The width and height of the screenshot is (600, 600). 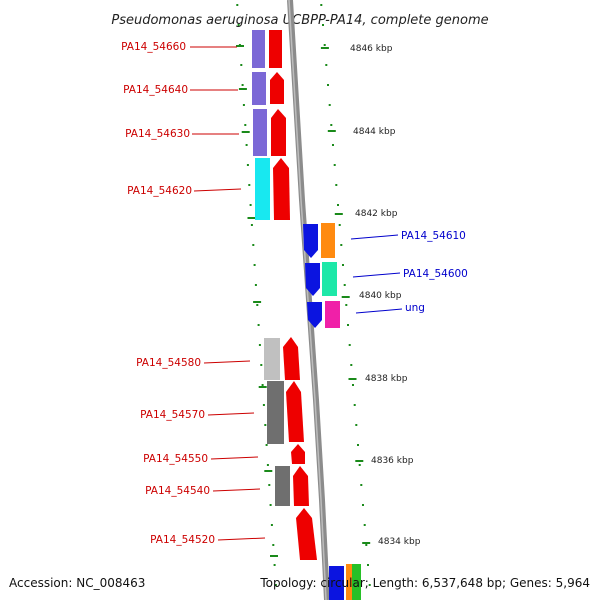 What do you see at coordinates (349, 582) in the screenshot?
I see `gene-block-bottom-orange` at bounding box center [349, 582].